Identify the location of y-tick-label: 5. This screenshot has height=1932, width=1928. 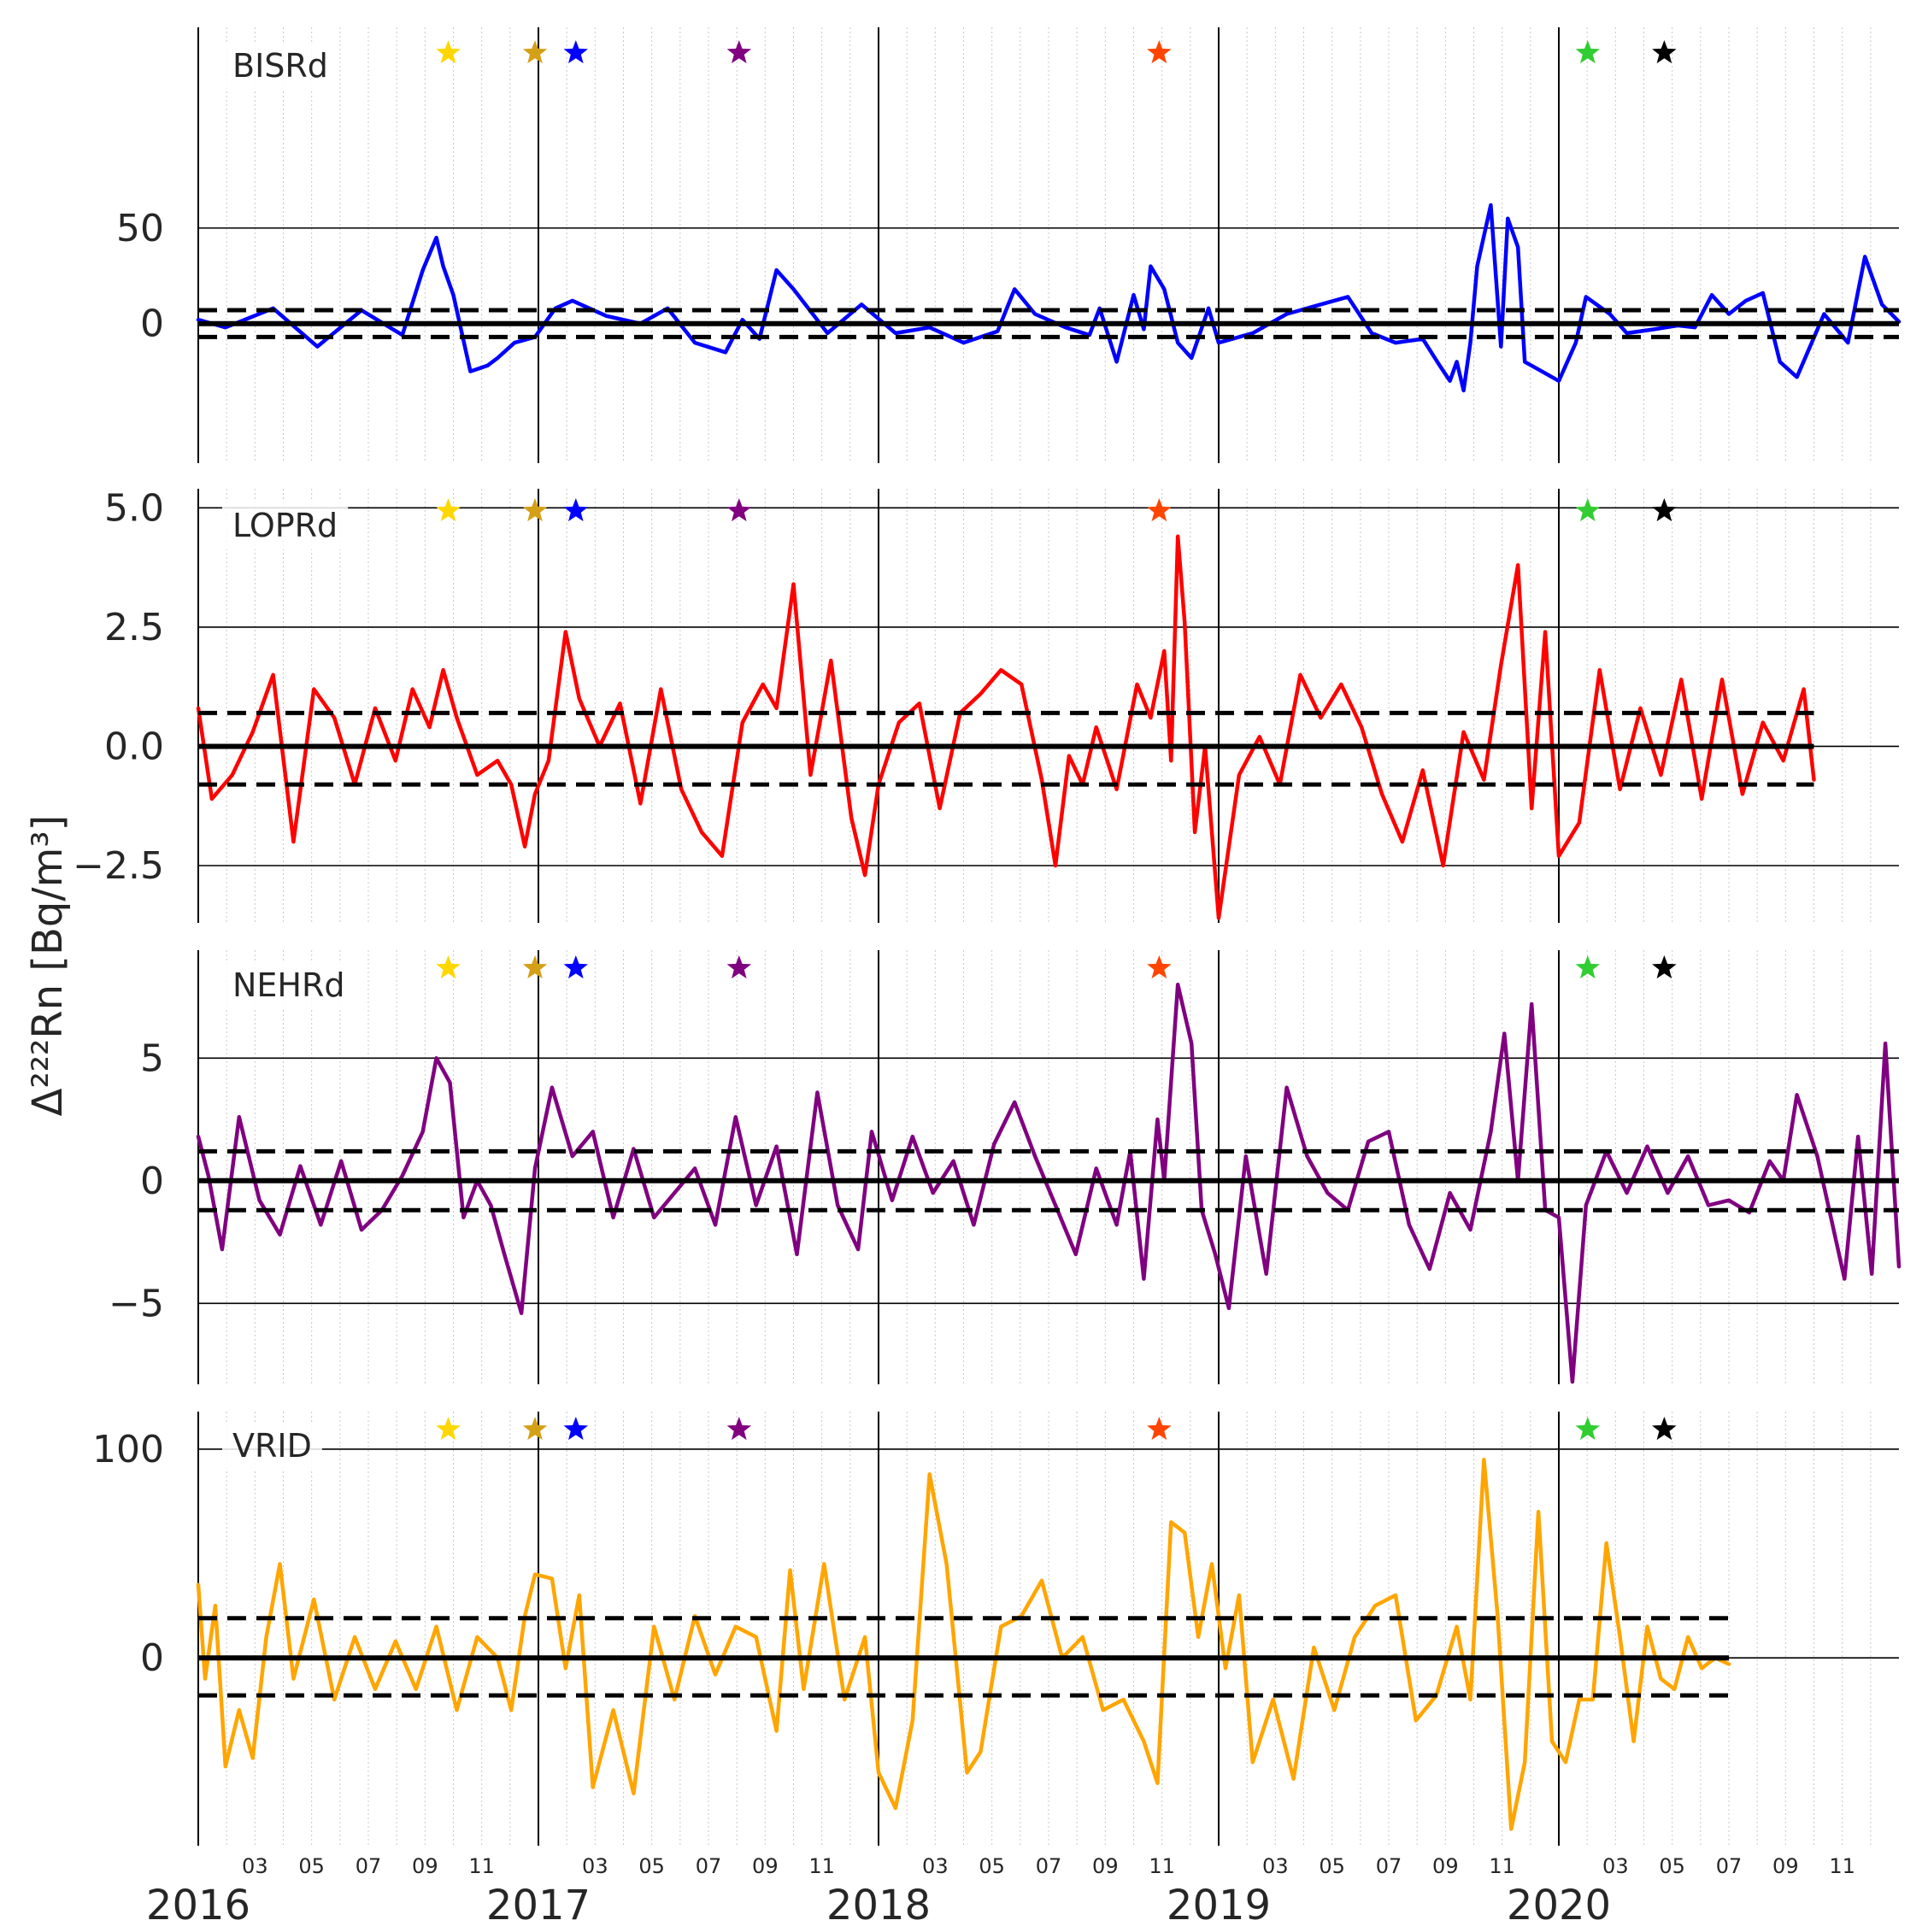
(152, 1058).